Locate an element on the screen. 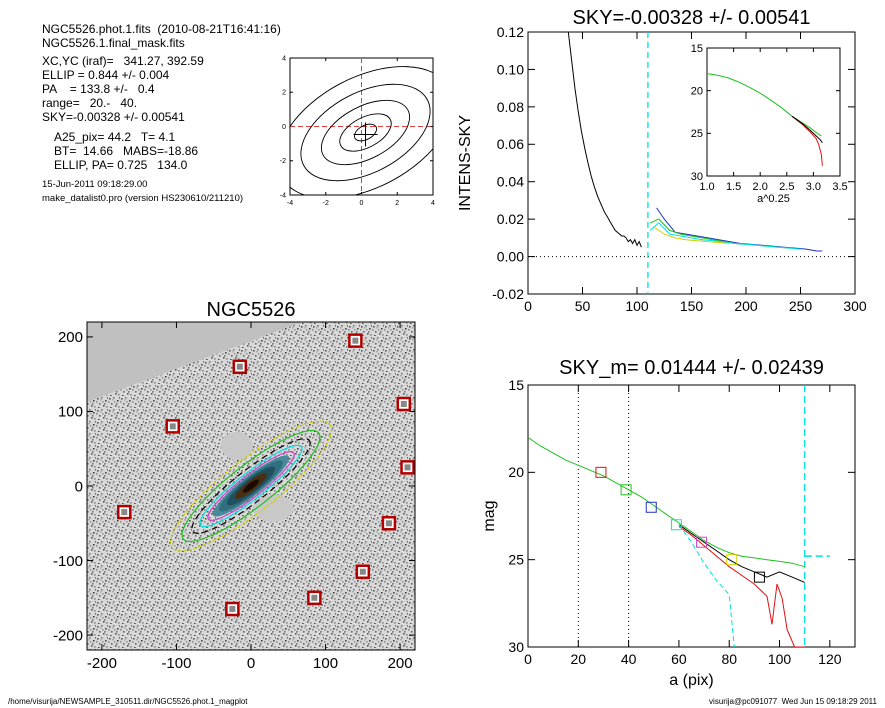 The image size is (885, 708). info-ellip: ELLIP = 0.844 +/- 0.004 is located at coordinates (106, 75).